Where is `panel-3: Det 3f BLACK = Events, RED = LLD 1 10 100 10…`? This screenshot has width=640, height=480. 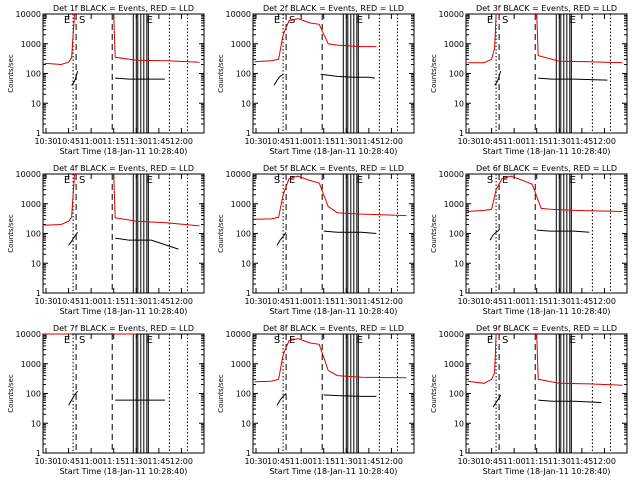 panel-3: Det 3f BLACK = Events, RED = LLD 1 10 100 10… is located at coordinates (529, 80).